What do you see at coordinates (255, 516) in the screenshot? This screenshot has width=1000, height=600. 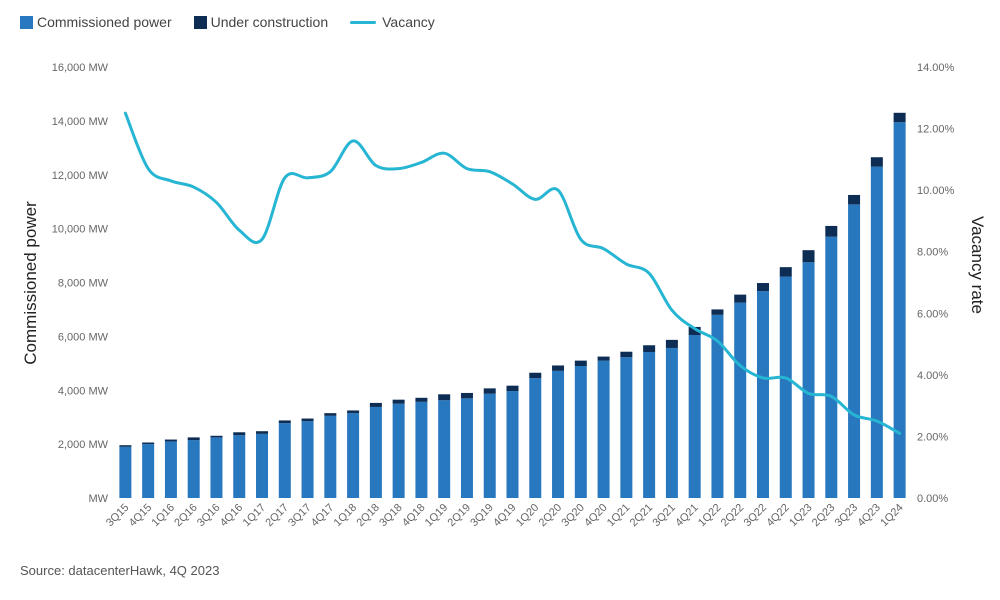 I see `x-tick-label: 1Q17` at bounding box center [255, 516].